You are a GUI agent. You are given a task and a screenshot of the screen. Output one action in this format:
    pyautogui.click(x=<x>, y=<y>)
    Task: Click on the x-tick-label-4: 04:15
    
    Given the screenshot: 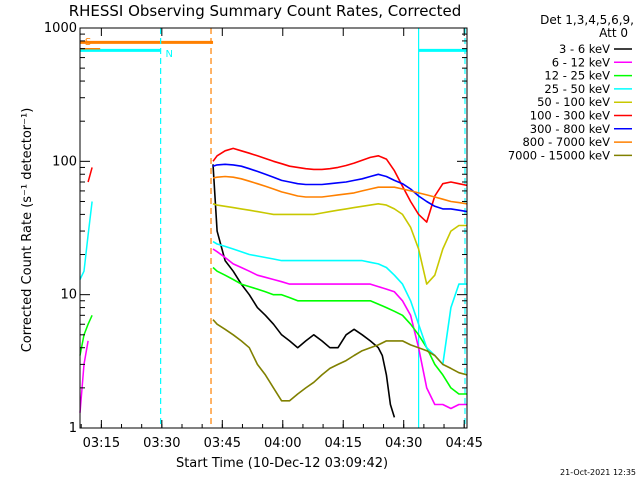 What is the action you would take?
    pyautogui.click(x=343, y=443)
    